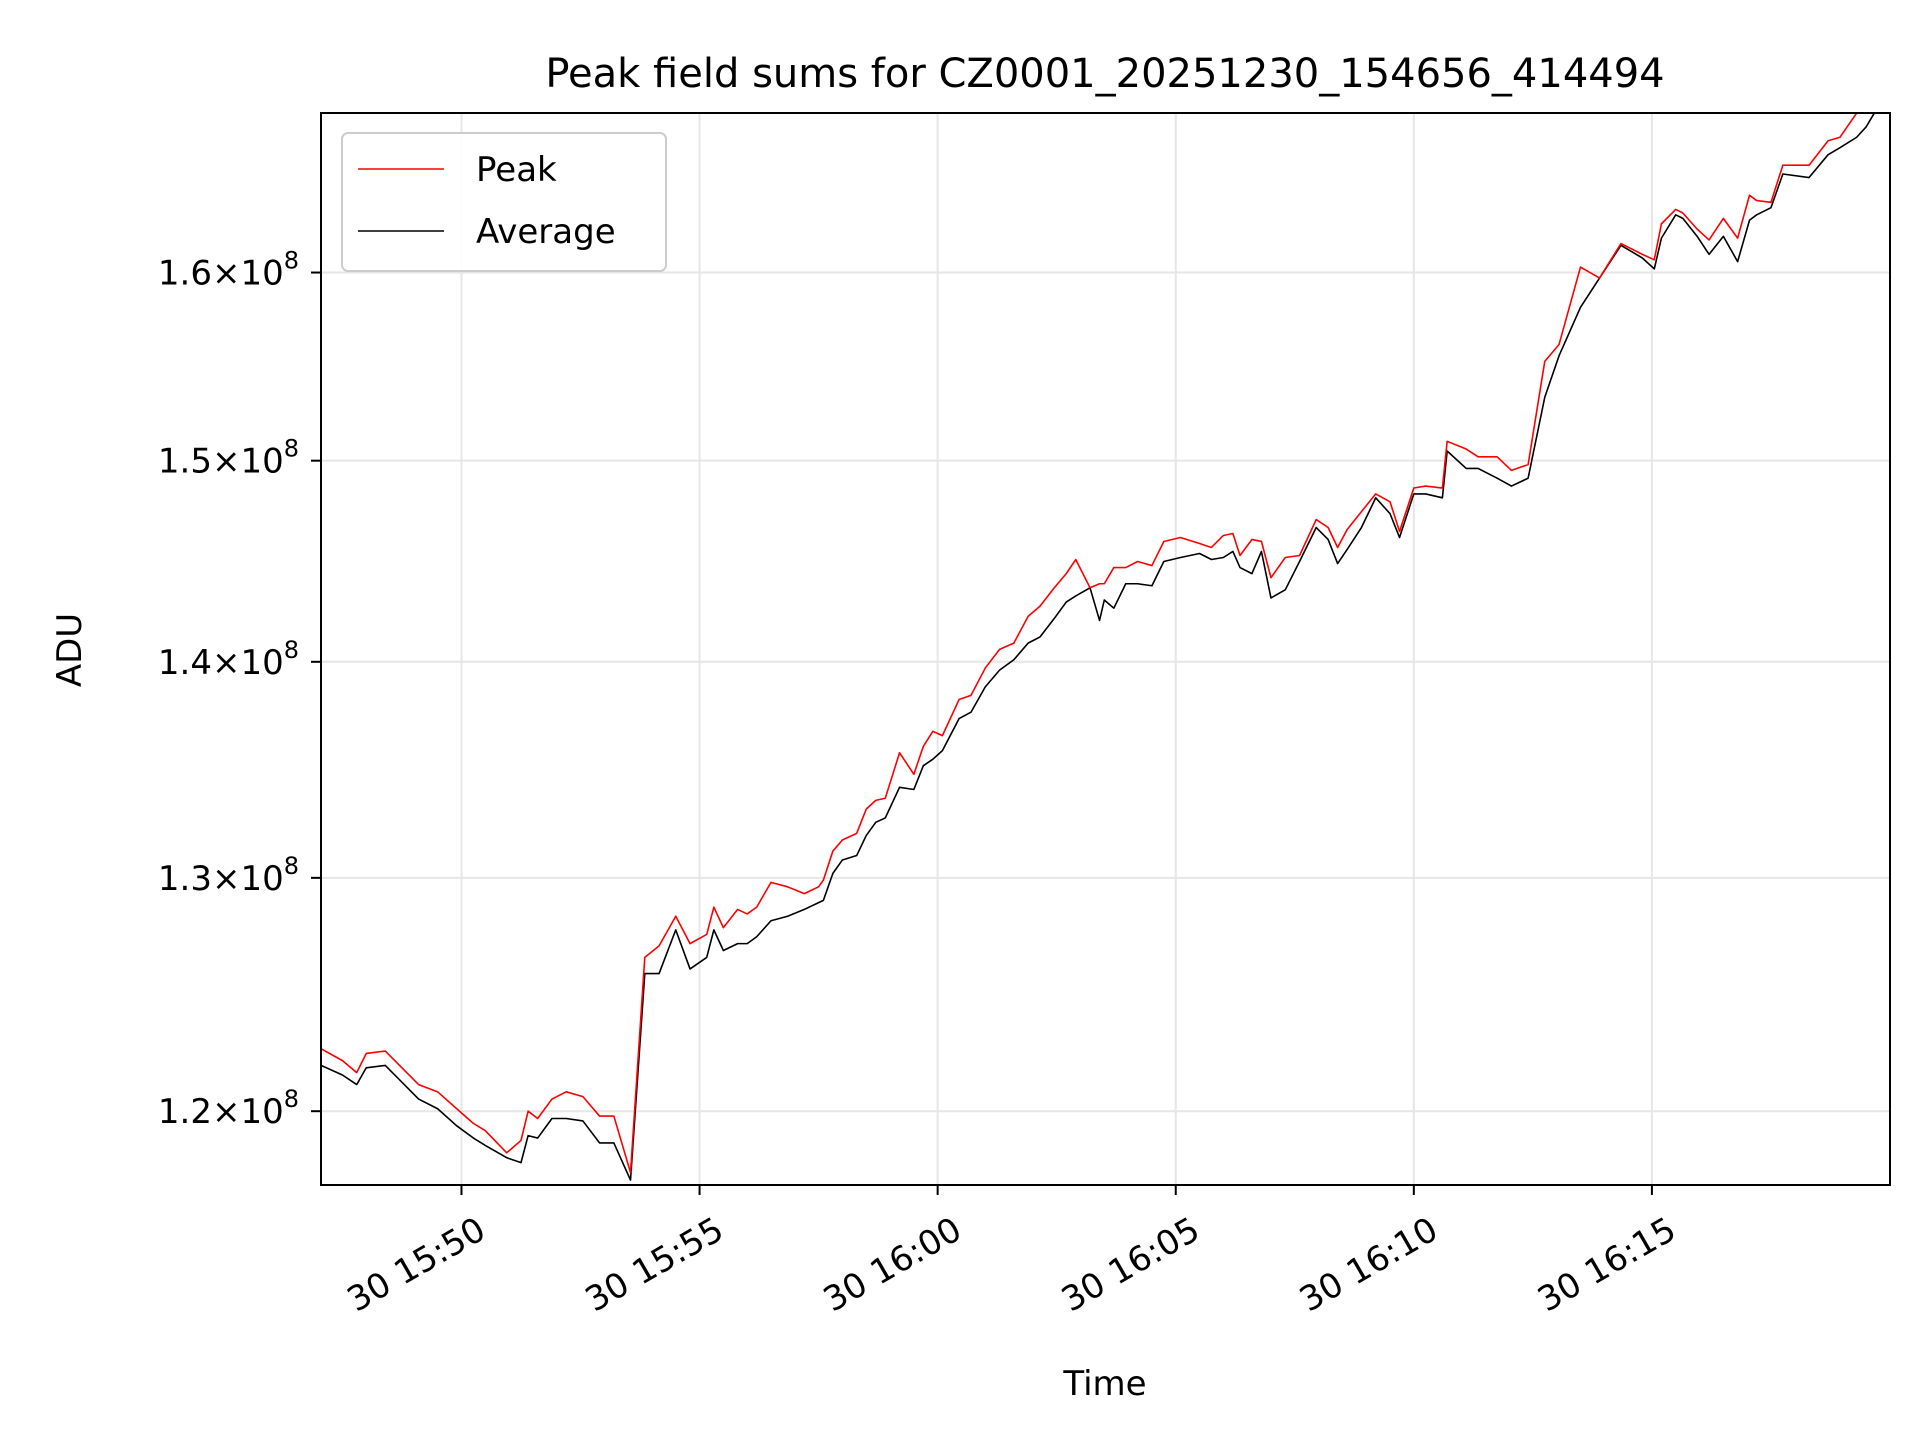 The height and width of the screenshot is (1440, 1920). What do you see at coordinates (1369, 1265) in the screenshot?
I see `x-tick-label: 30 16:10` at bounding box center [1369, 1265].